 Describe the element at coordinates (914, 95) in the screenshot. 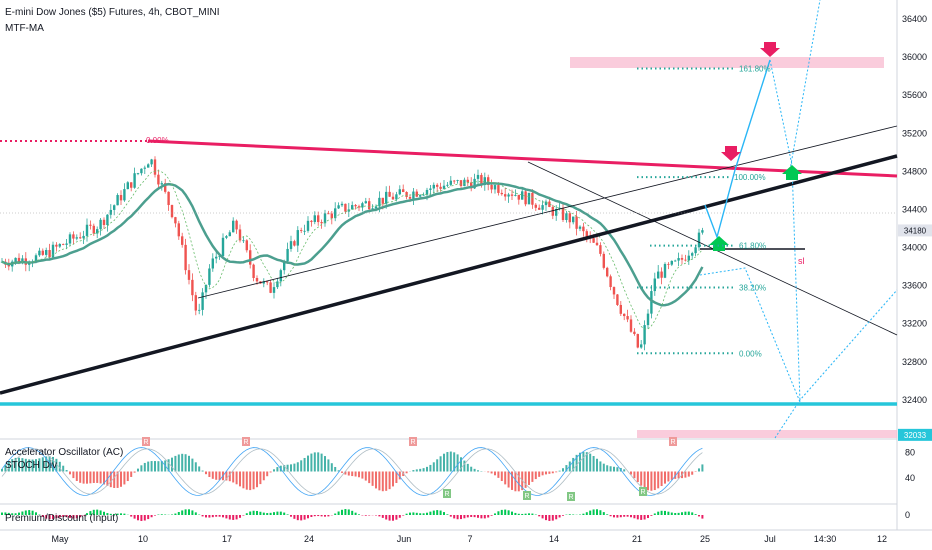

I see `price-tick-35600: 35600` at that location.